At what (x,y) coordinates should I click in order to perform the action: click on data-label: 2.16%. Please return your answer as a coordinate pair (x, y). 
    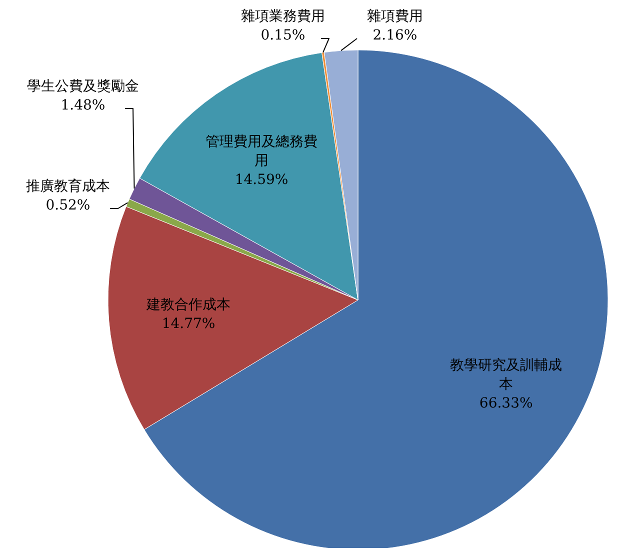
    Looking at the image, I should click on (395, 36).